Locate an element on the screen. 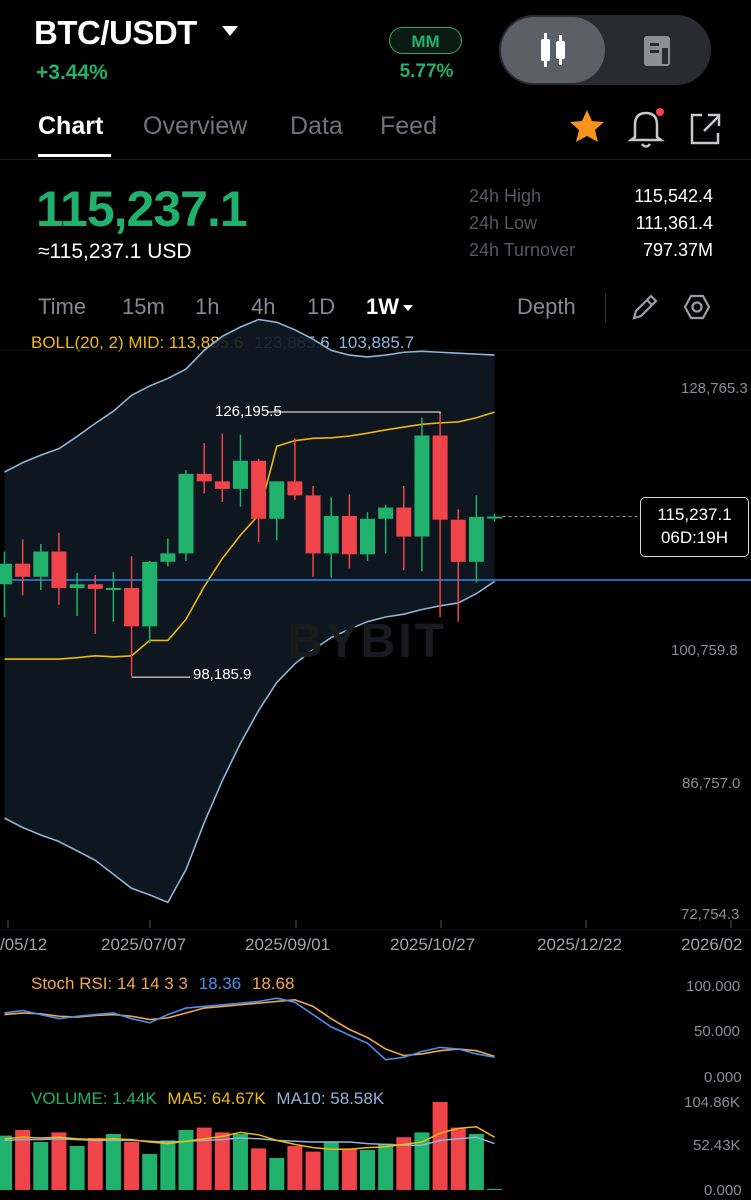 The width and height of the screenshot is (751, 1200). candle-countdown: 06D:19H is located at coordinates (694, 537).